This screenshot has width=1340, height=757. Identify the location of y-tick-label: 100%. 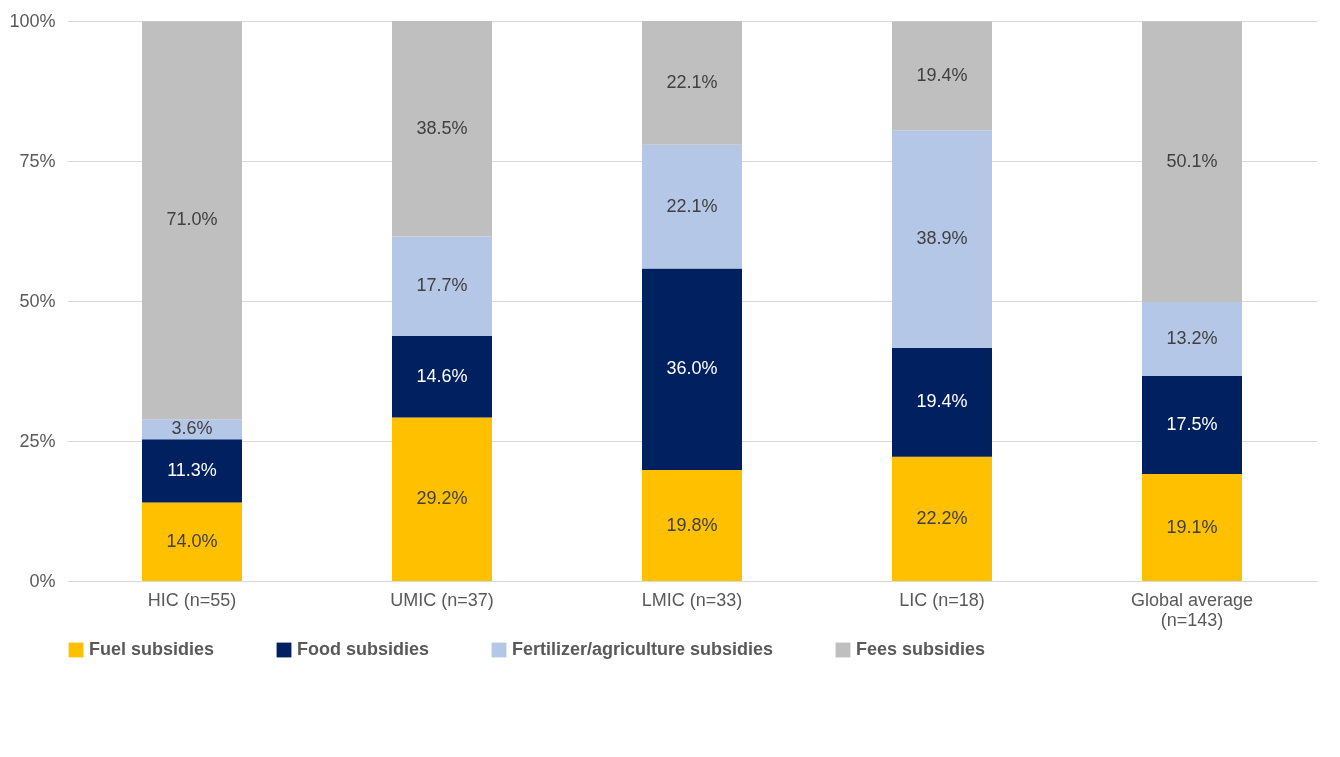
(32, 20).